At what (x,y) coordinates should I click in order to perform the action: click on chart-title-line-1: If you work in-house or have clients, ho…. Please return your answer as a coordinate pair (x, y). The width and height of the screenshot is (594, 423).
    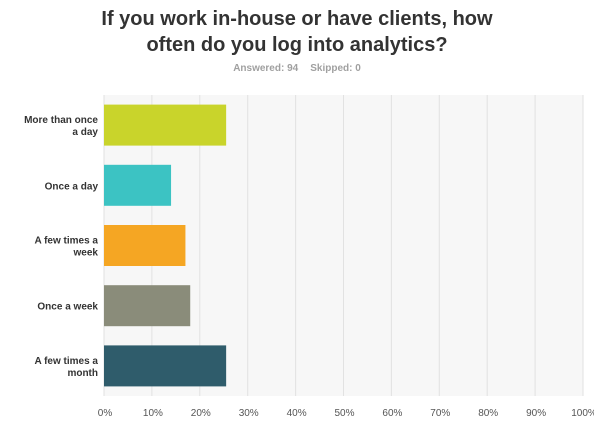
    Looking at the image, I should click on (297, 19).